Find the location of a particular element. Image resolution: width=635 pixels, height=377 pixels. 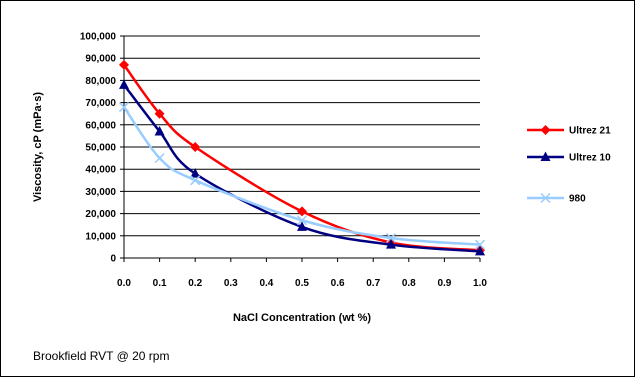

x-tick-label: 0.1 is located at coordinates (160, 283).